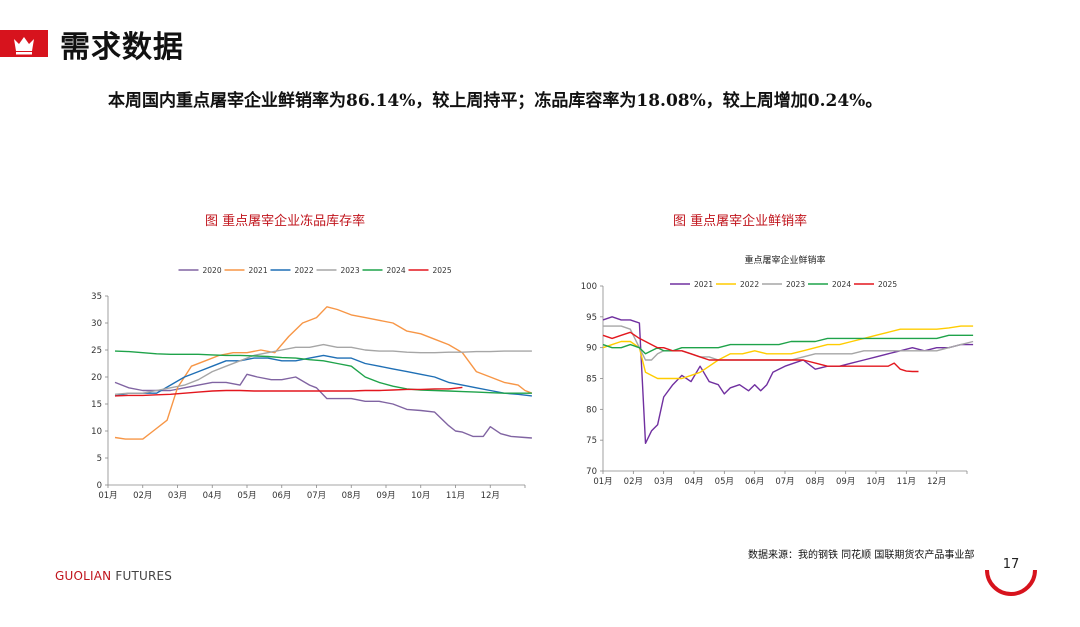 This screenshot has height=627, width=1080. Describe the element at coordinates (1011, 564) in the screenshot. I see `page-number: 17` at that location.